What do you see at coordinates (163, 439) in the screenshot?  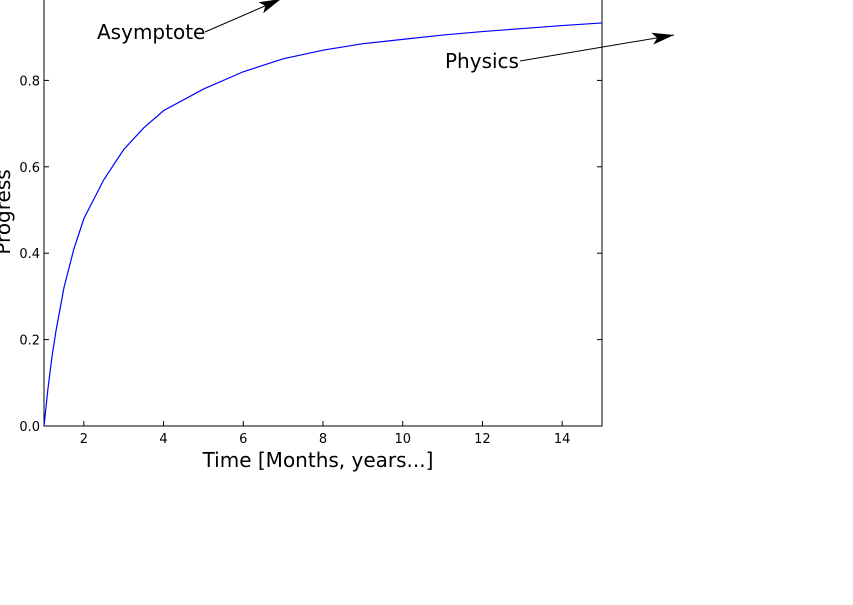 I see `x-tick-label: 4` at bounding box center [163, 439].